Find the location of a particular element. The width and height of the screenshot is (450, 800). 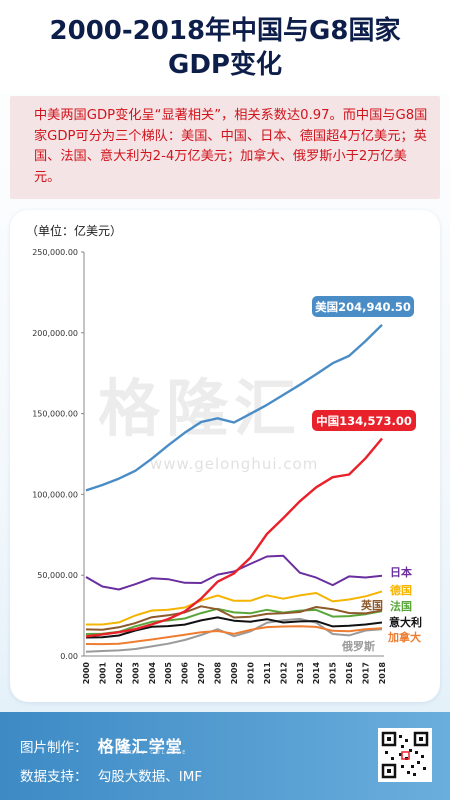

callout-label: 中国134,573.00 is located at coordinates (364, 421).